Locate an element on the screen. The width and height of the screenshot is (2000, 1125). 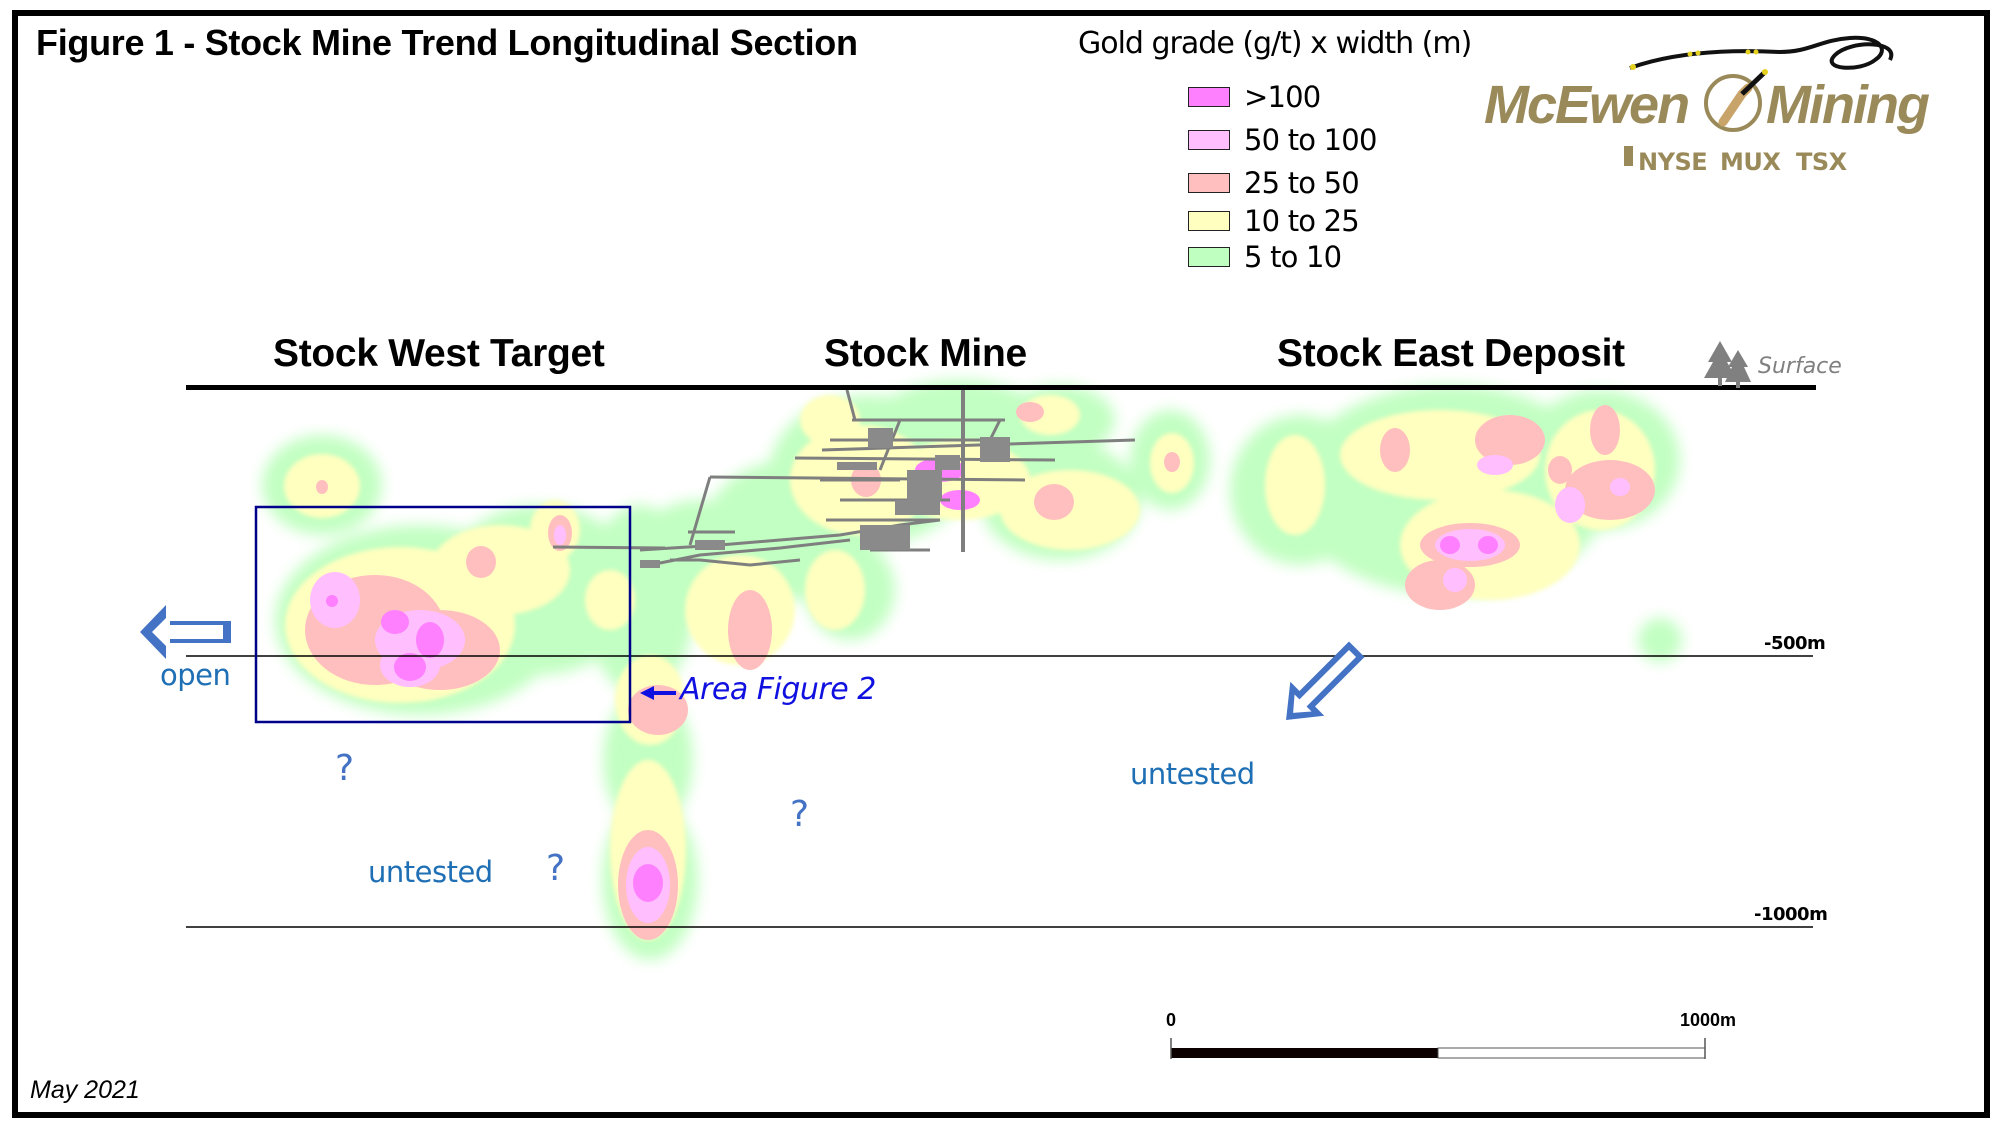
scale-label-end: 1000m is located at coordinates (1708, 1020).